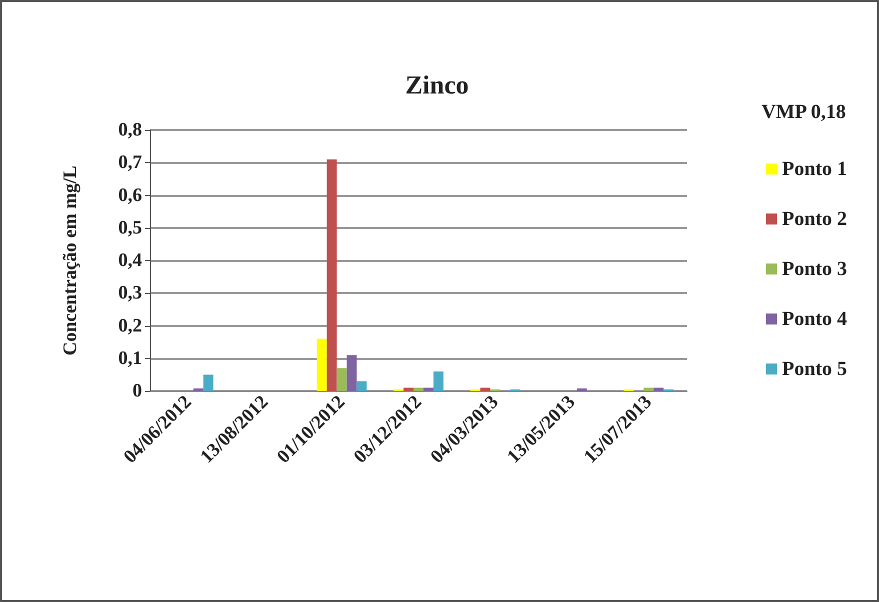 Image resolution: width=879 pixels, height=602 pixels. What do you see at coordinates (814, 319) in the screenshot?
I see `legend-label: Ponto 4` at bounding box center [814, 319].